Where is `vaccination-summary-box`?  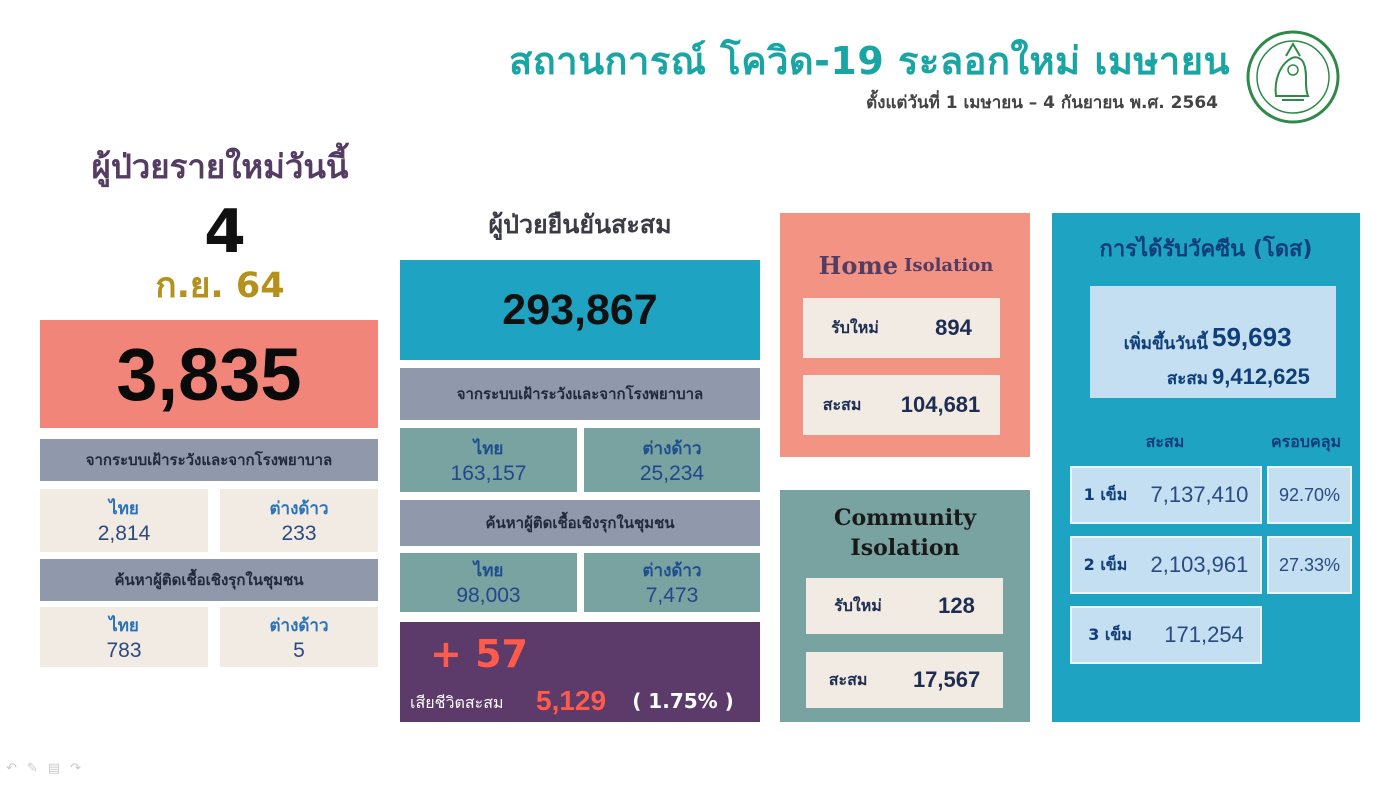
vaccination-summary-box is located at coordinates (1213, 342).